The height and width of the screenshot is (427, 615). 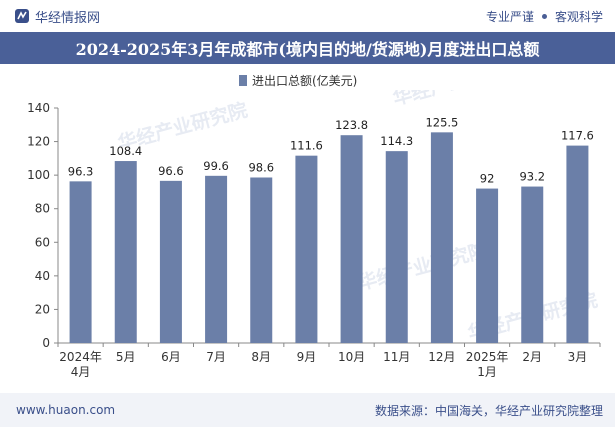 I want to click on bar-value-label: 114.3, so click(x=396, y=141).